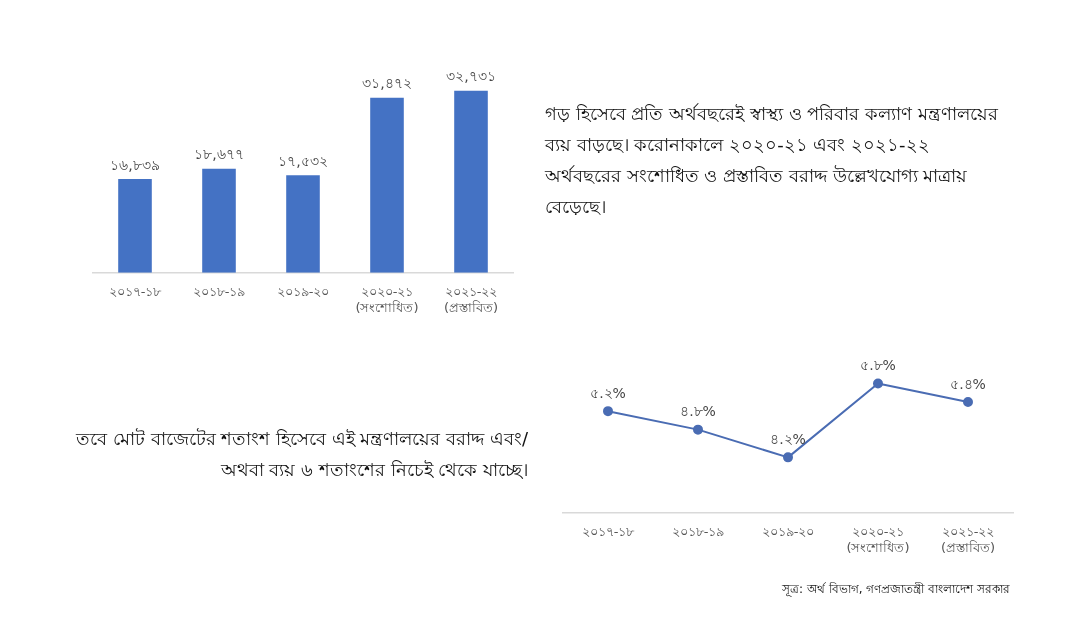 The image size is (1080, 625). I want to click on data-label: ৫.৪%, so click(968, 383).